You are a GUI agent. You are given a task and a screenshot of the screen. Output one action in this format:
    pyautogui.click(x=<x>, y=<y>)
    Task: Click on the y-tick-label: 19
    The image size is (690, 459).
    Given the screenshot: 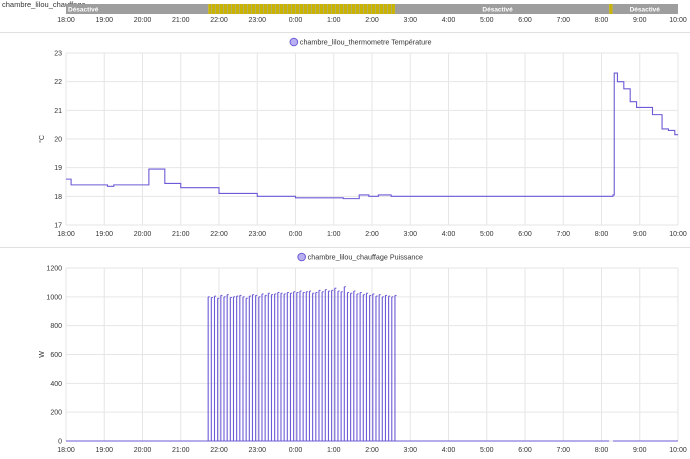 What is the action you would take?
    pyautogui.click(x=58, y=168)
    